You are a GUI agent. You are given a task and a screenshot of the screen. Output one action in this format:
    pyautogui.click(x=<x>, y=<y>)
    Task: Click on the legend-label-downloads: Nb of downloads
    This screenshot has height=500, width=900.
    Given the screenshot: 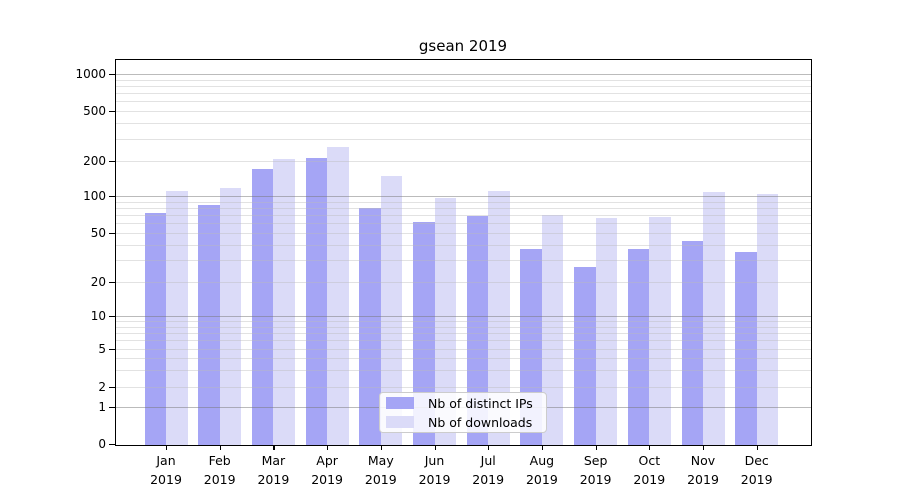 What is the action you would take?
    pyautogui.click(x=480, y=422)
    